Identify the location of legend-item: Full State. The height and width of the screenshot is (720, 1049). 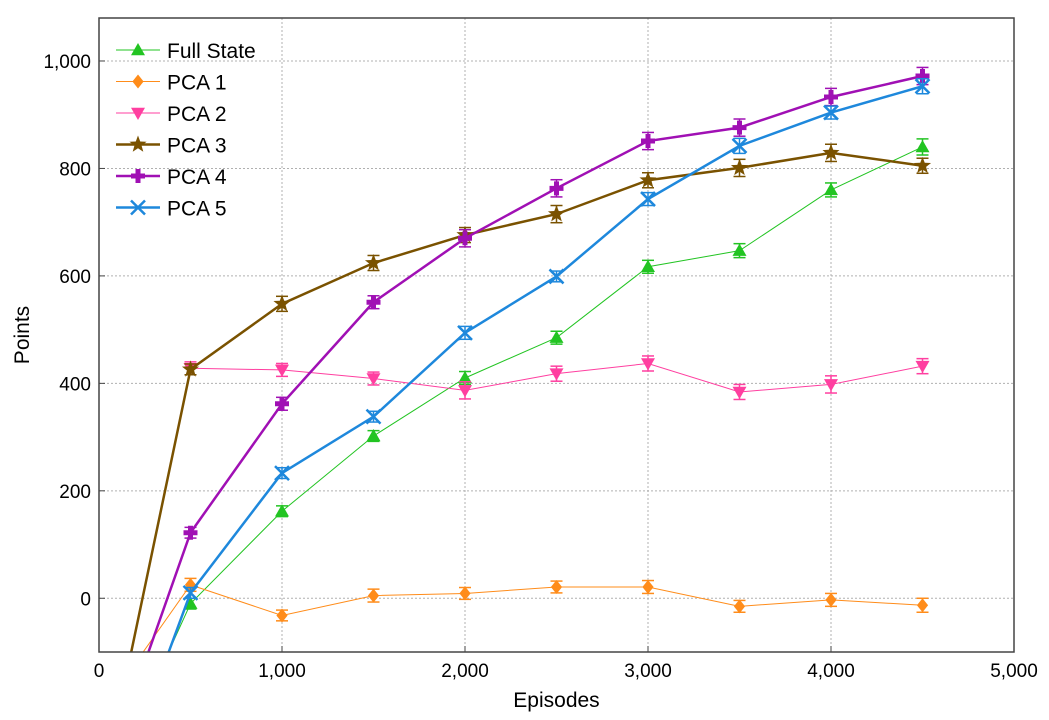
(186, 51).